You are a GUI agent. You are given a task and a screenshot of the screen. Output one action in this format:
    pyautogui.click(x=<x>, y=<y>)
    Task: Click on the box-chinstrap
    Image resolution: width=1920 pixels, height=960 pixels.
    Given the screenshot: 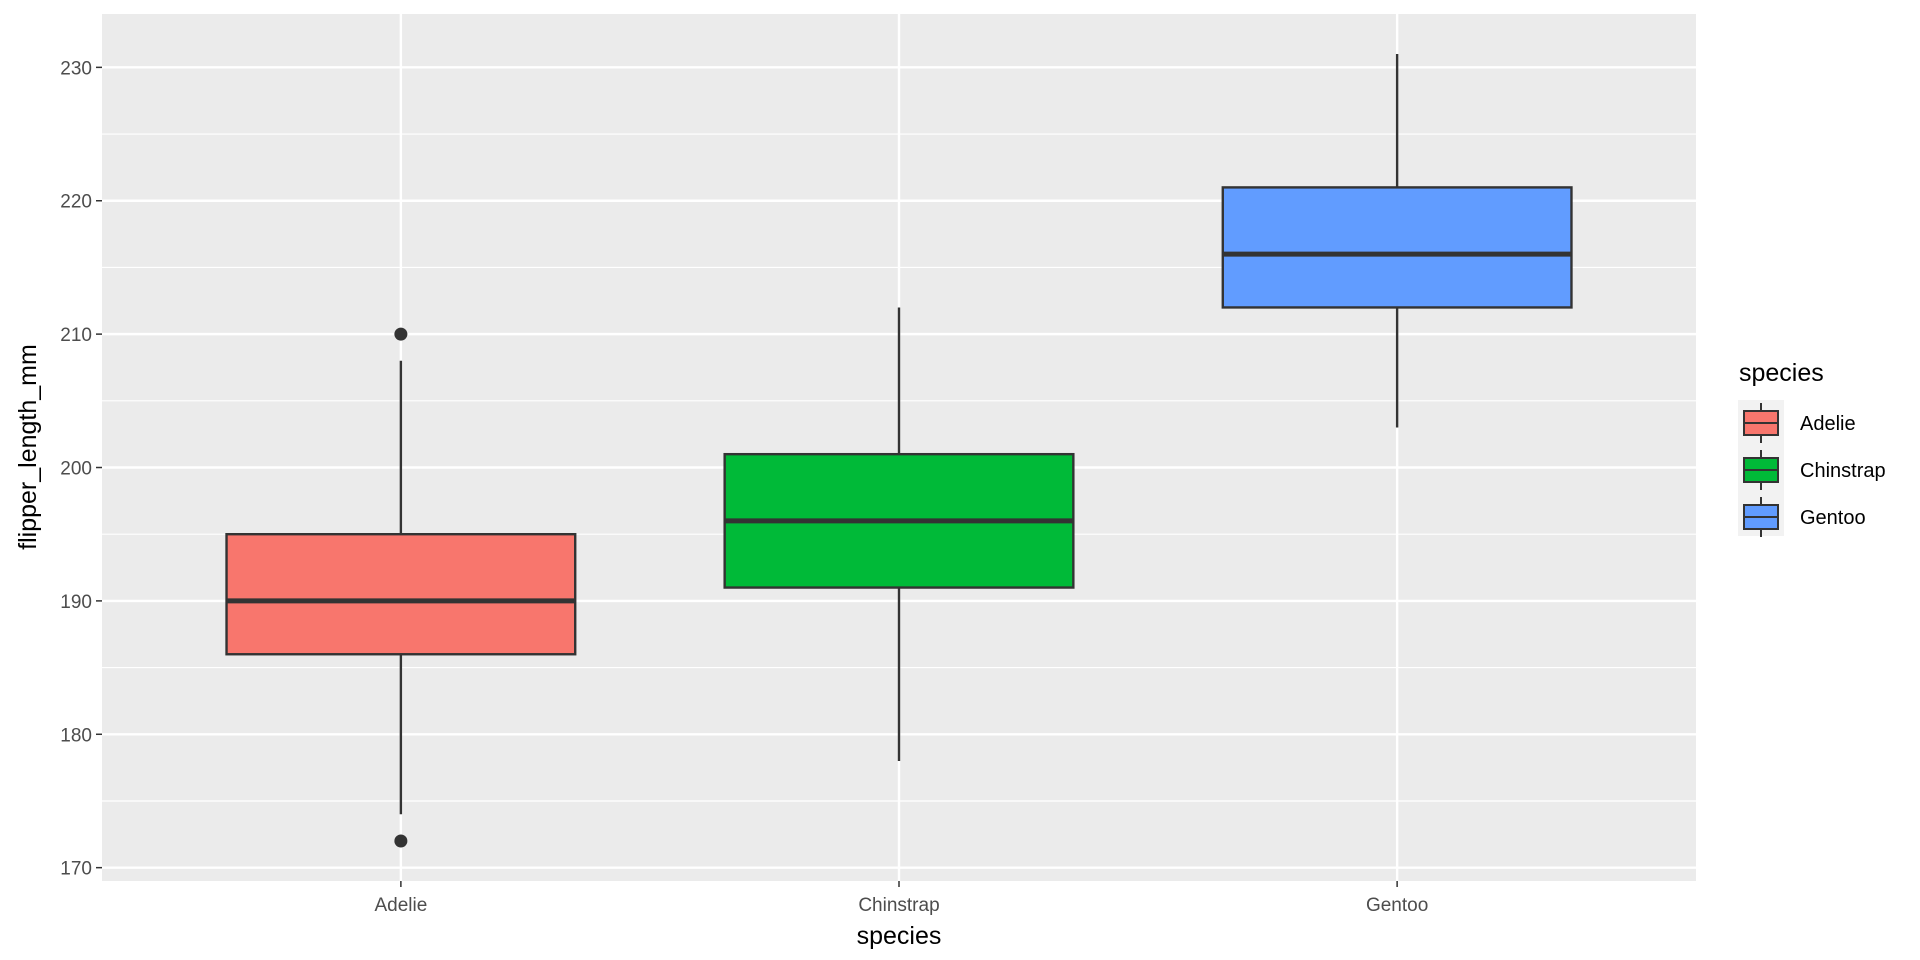 What is the action you would take?
    pyautogui.click(x=899, y=534)
    